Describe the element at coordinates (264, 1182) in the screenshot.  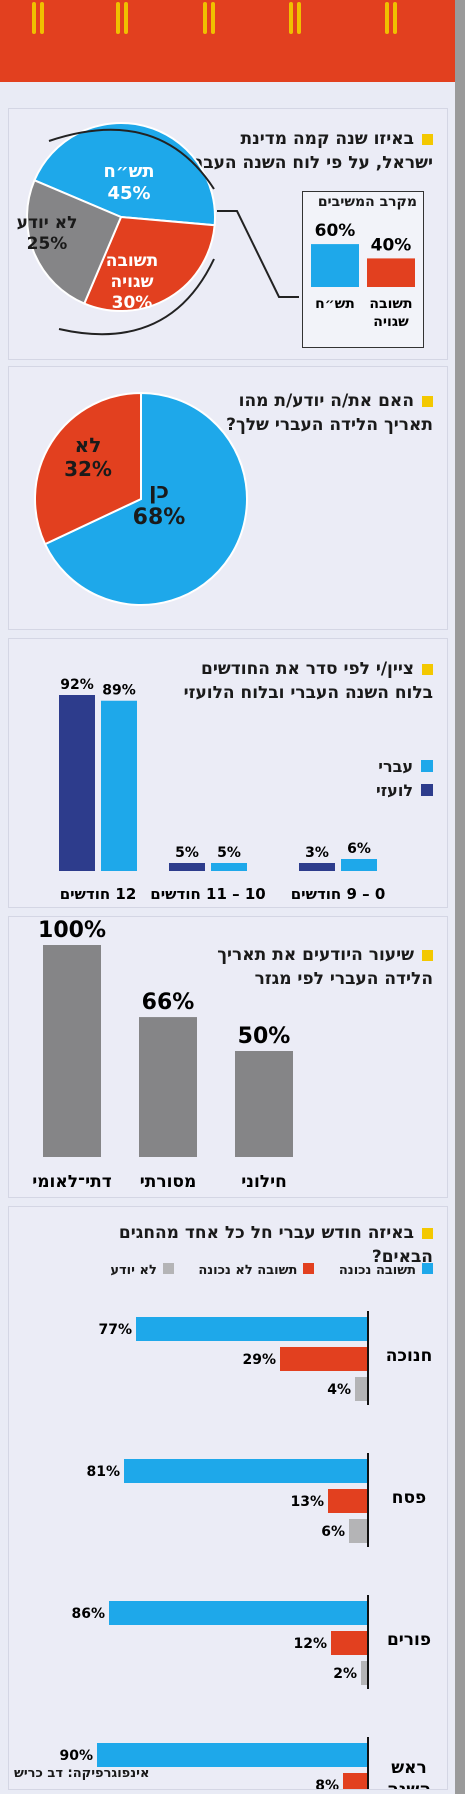
I see `sector-label: חילוני` at that location.